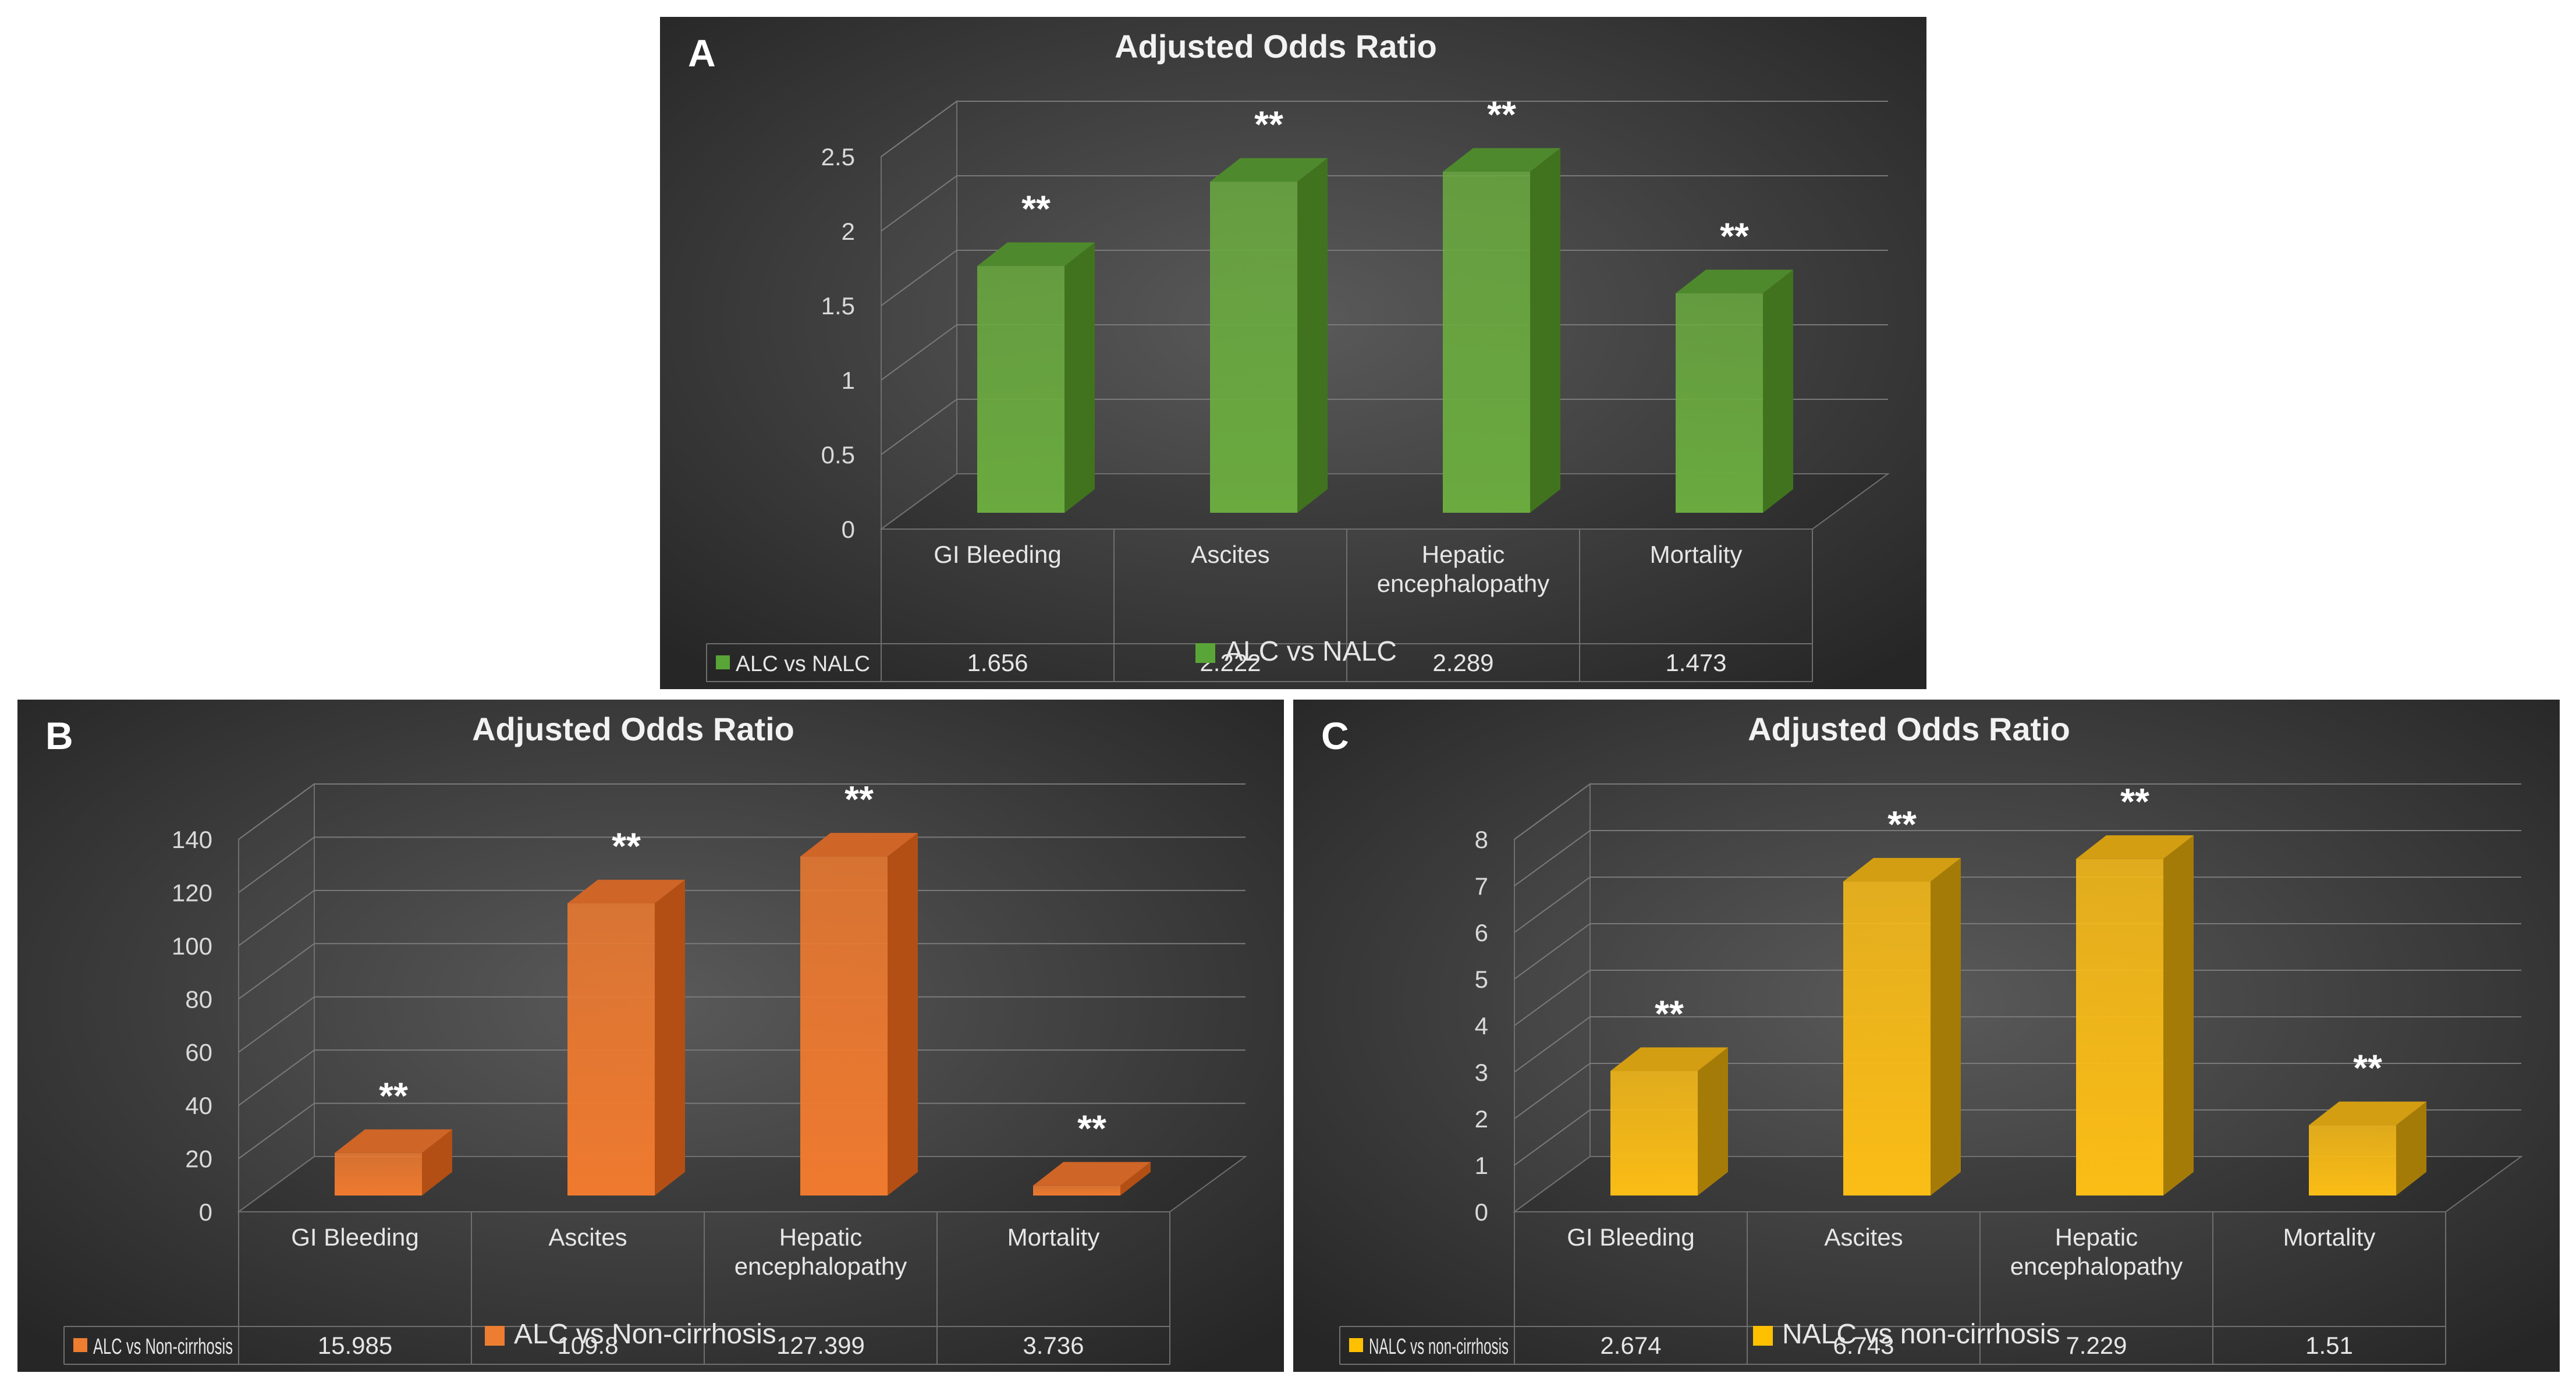 The image size is (2576, 1387). What do you see at coordinates (702, 53) in the screenshot?
I see `panel-letter: A` at bounding box center [702, 53].